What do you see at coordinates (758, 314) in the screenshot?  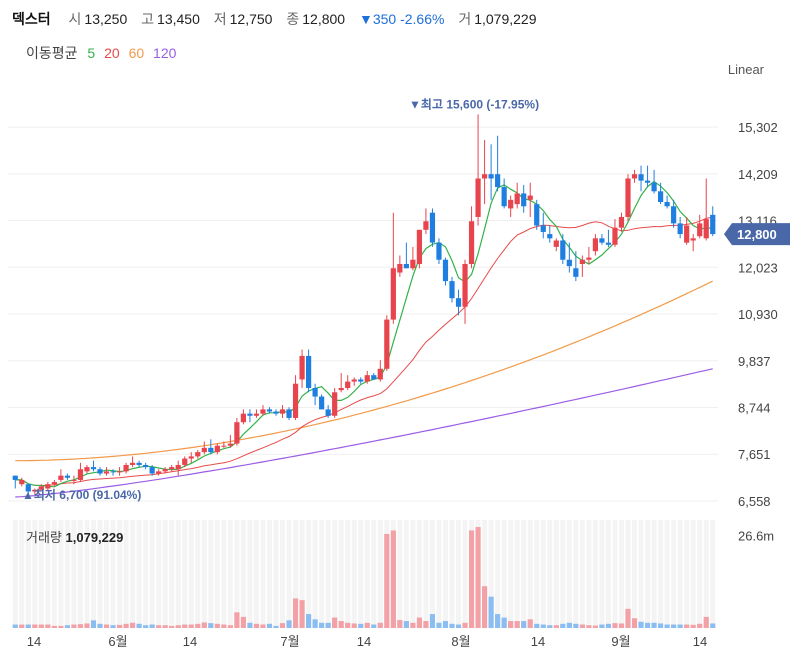 I see `price-tick-label: 10,930` at bounding box center [758, 314].